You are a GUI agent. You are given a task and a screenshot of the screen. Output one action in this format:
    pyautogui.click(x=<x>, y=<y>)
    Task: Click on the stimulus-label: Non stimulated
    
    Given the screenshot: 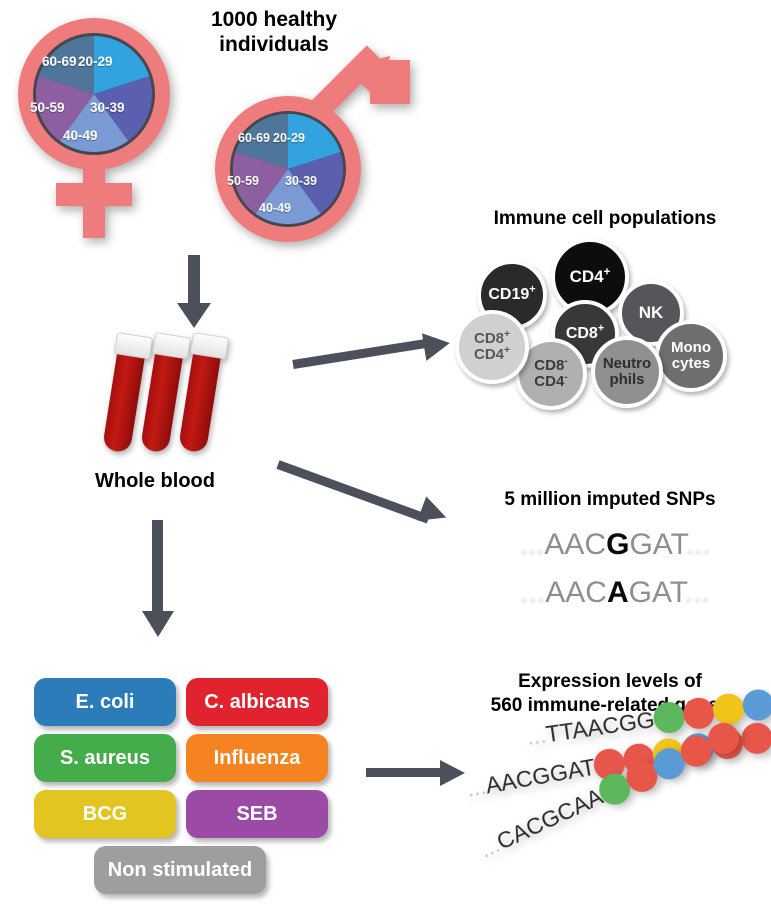 What is the action you would take?
    pyautogui.click(x=180, y=869)
    